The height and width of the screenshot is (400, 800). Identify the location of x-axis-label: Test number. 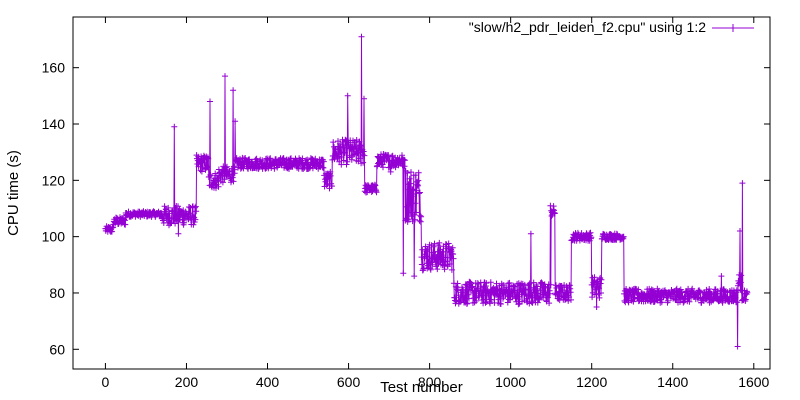
(421, 387).